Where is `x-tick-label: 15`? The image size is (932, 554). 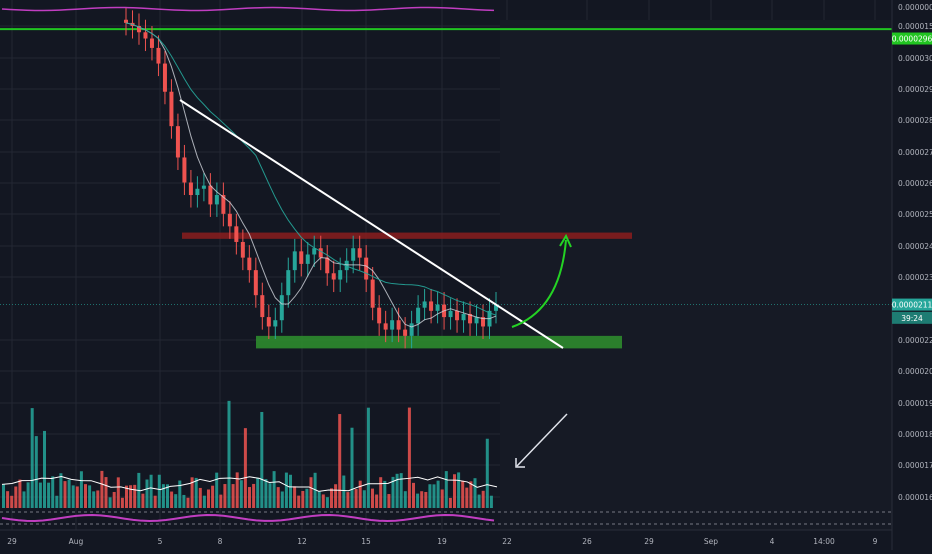
x-tick-label: 15 is located at coordinates (366, 541).